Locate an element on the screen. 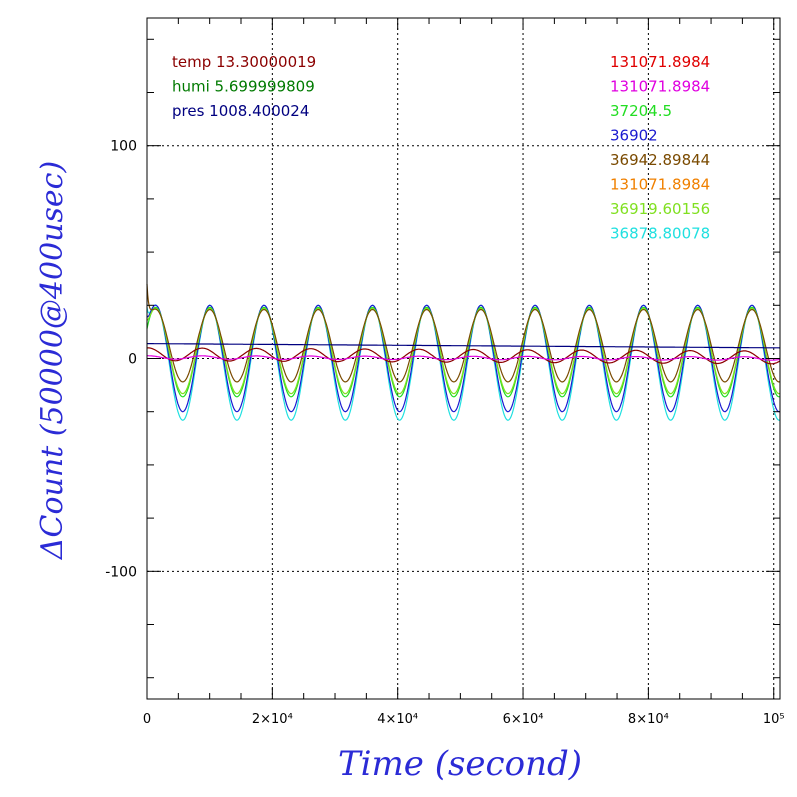  y-axis-title: ΔCount (50000@400usec) is located at coordinates (52, 360).